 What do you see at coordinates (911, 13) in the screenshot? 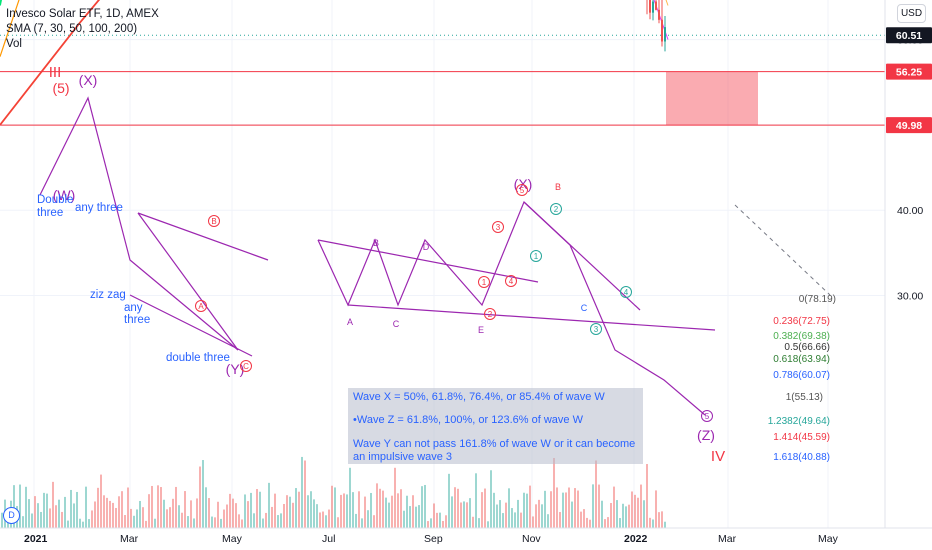
I see `currency-button: USD` at bounding box center [911, 13].